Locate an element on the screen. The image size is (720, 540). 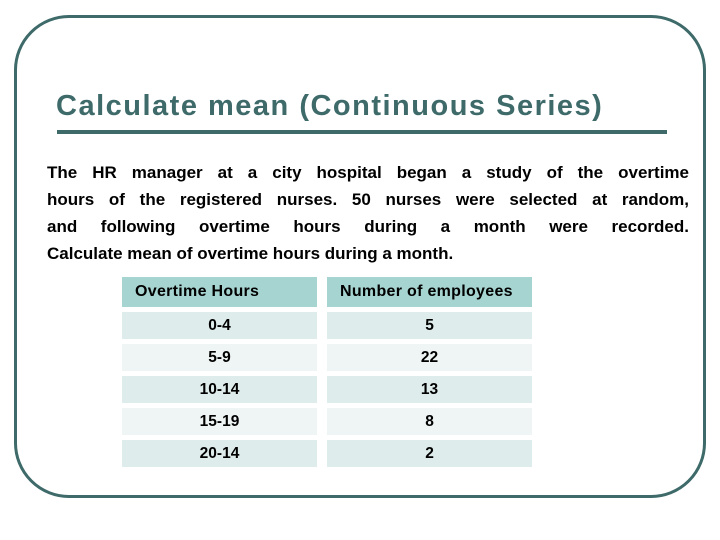
table-header-number-of-employees: Number of employees is located at coordinates (429, 292).